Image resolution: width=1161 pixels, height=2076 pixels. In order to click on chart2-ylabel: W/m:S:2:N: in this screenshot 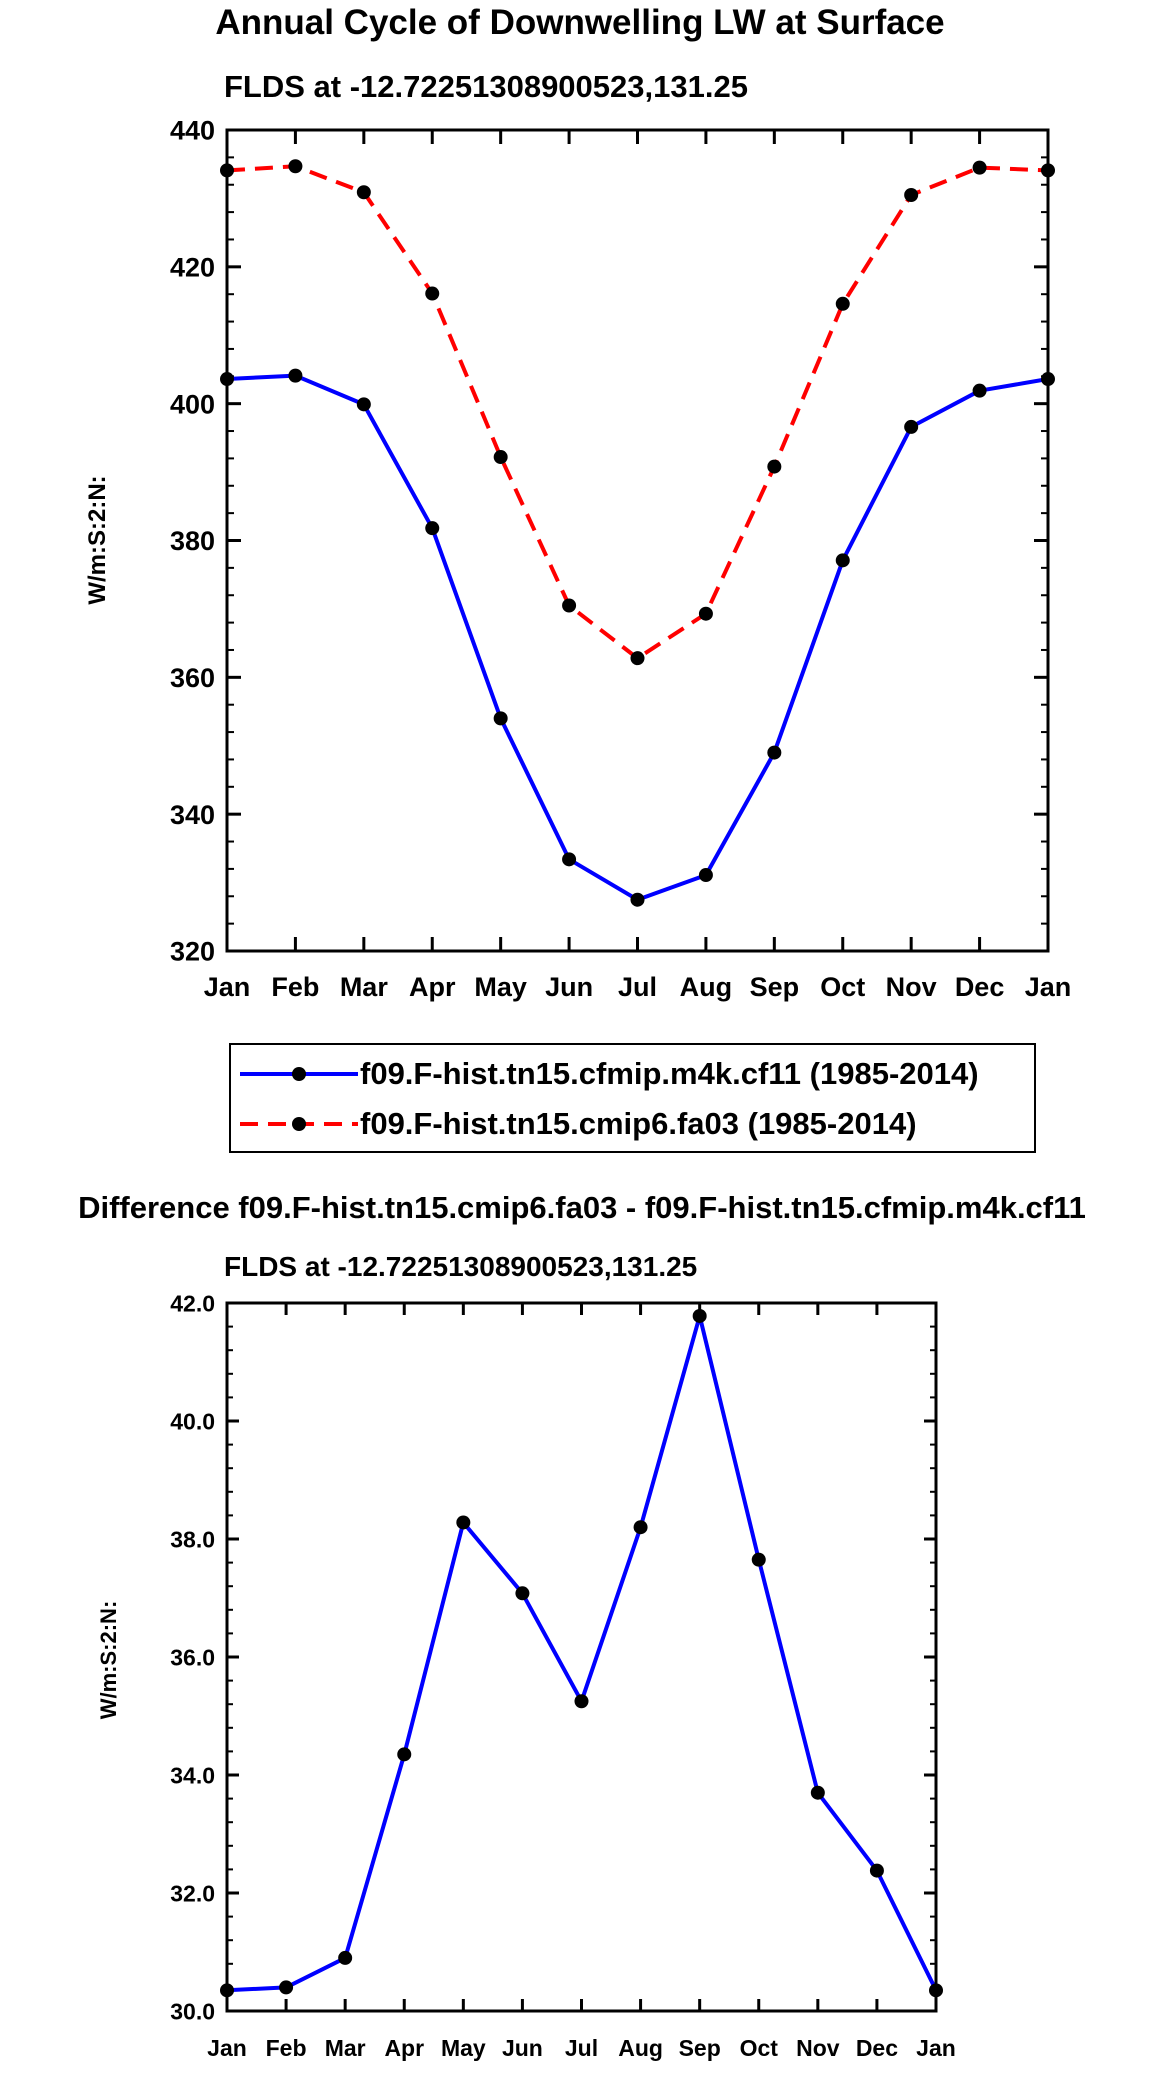, I will do `click(108, 1660)`.